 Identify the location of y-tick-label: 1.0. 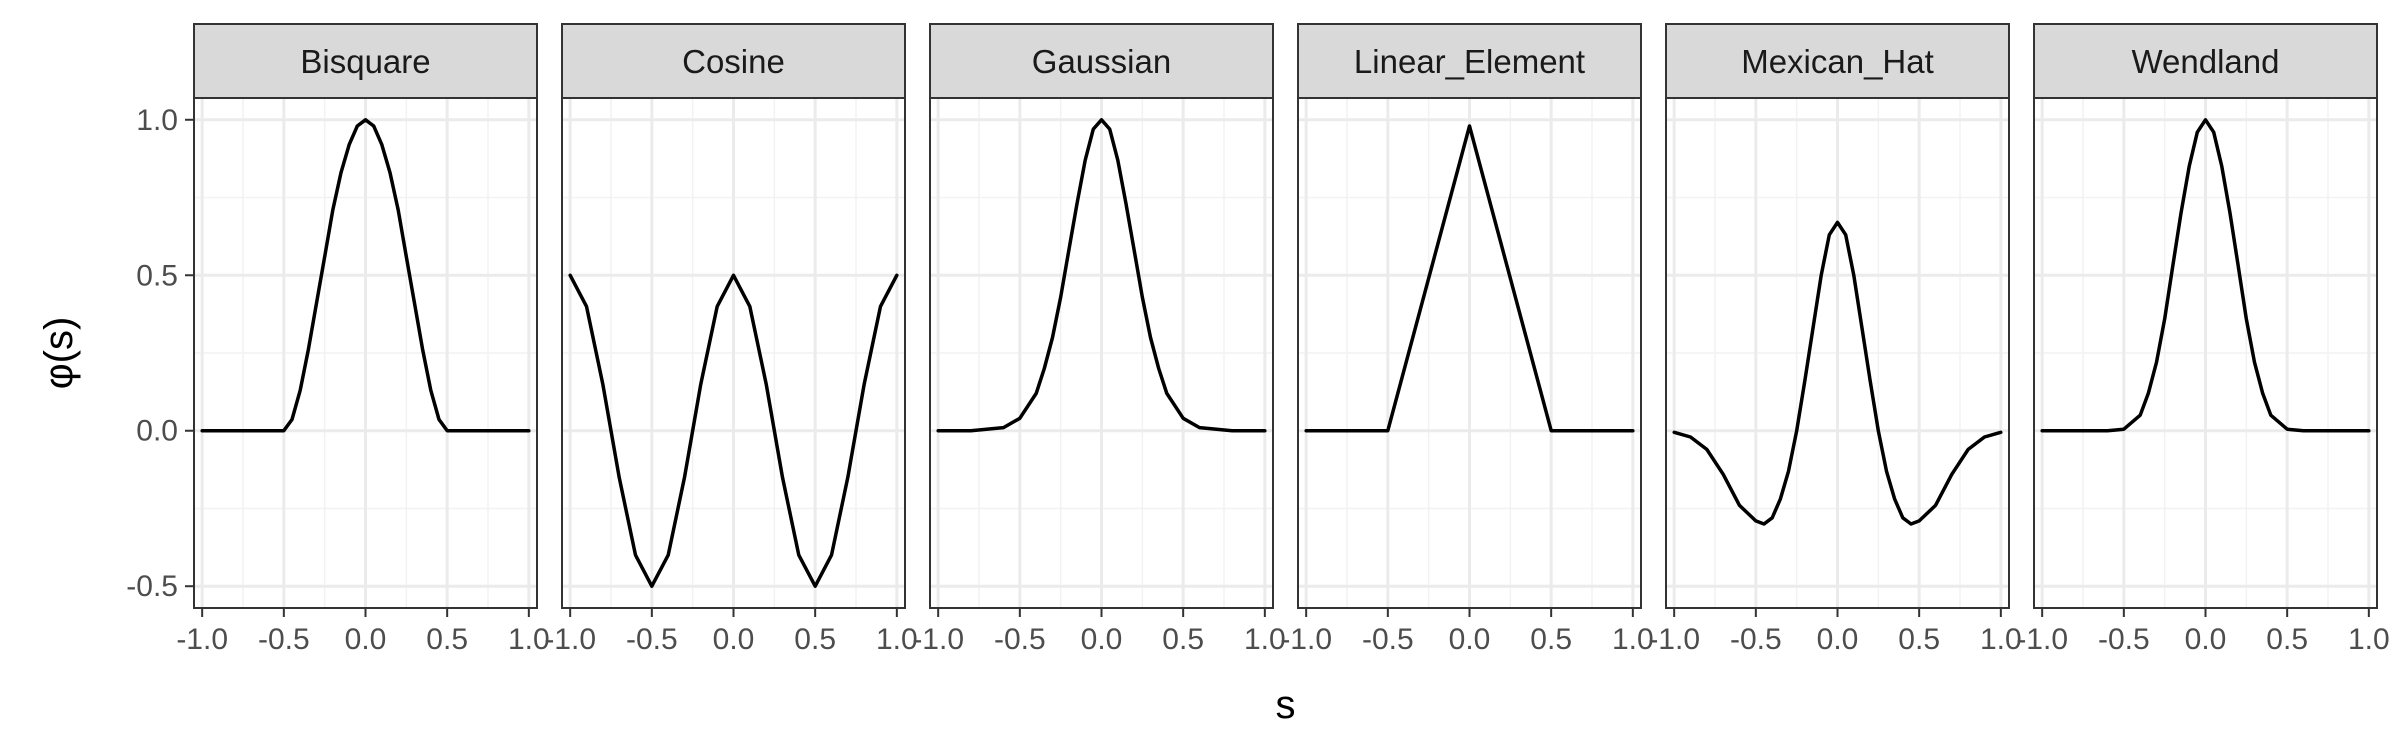
(157, 120).